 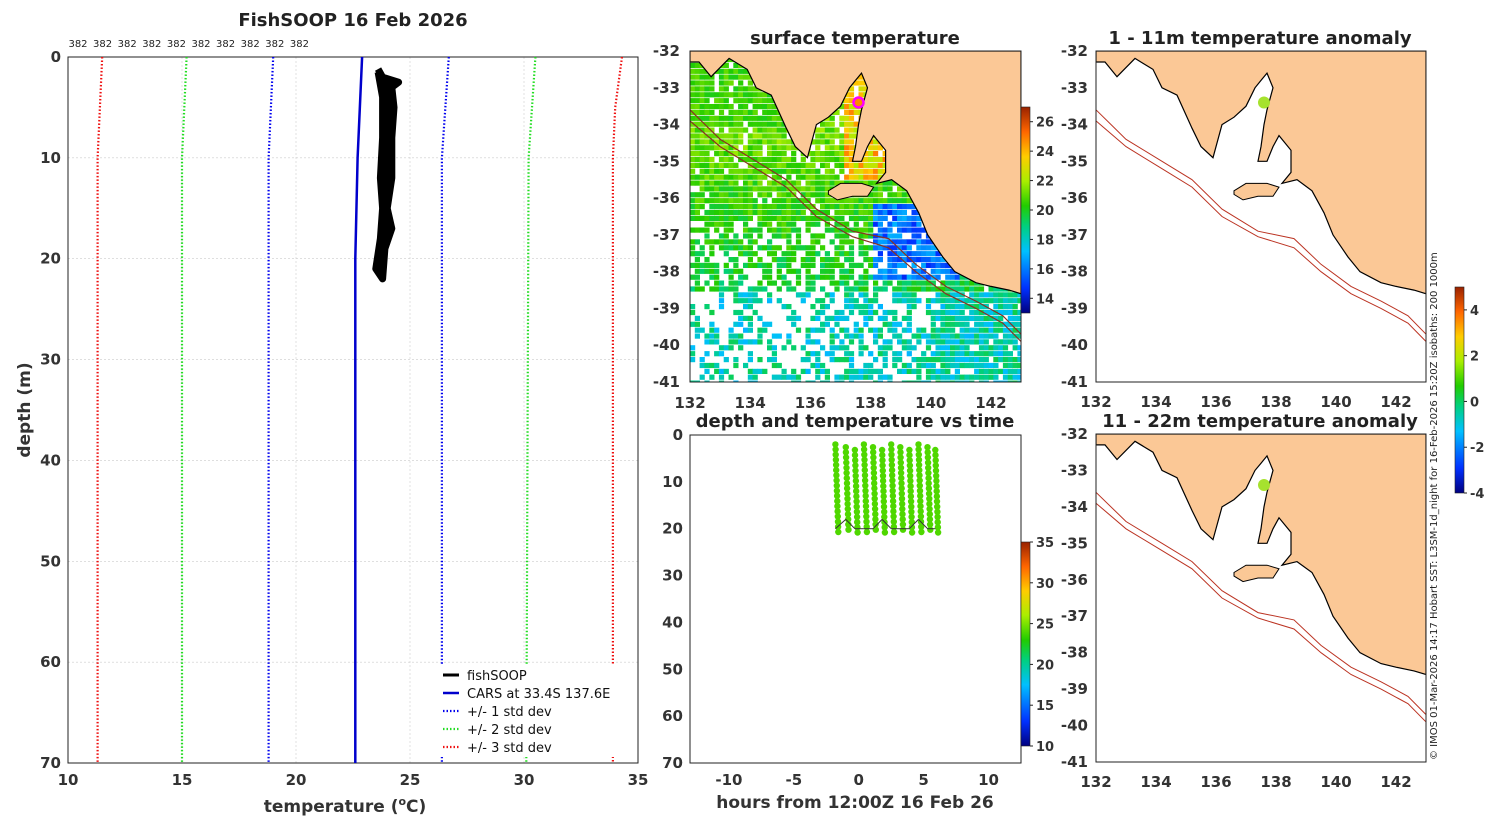 What do you see at coordinates (672, 716) in the screenshot?
I see `time-y-tick: 60` at bounding box center [672, 716].